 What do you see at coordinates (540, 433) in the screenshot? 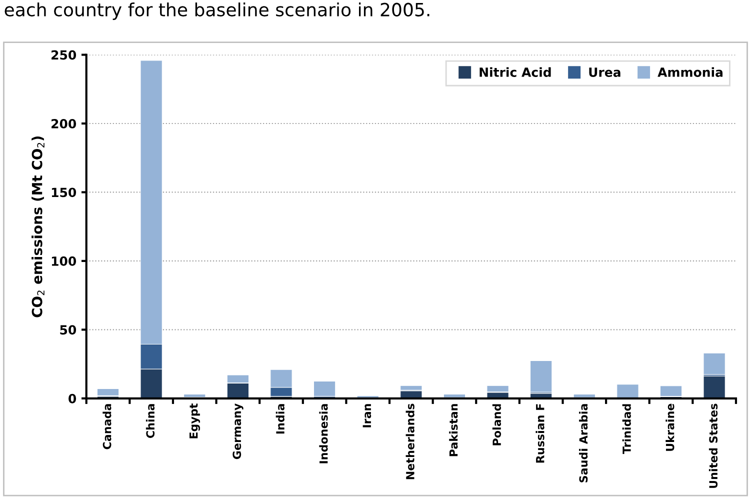
I see `x-tick-label: Russian F` at bounding box center [540, 433].